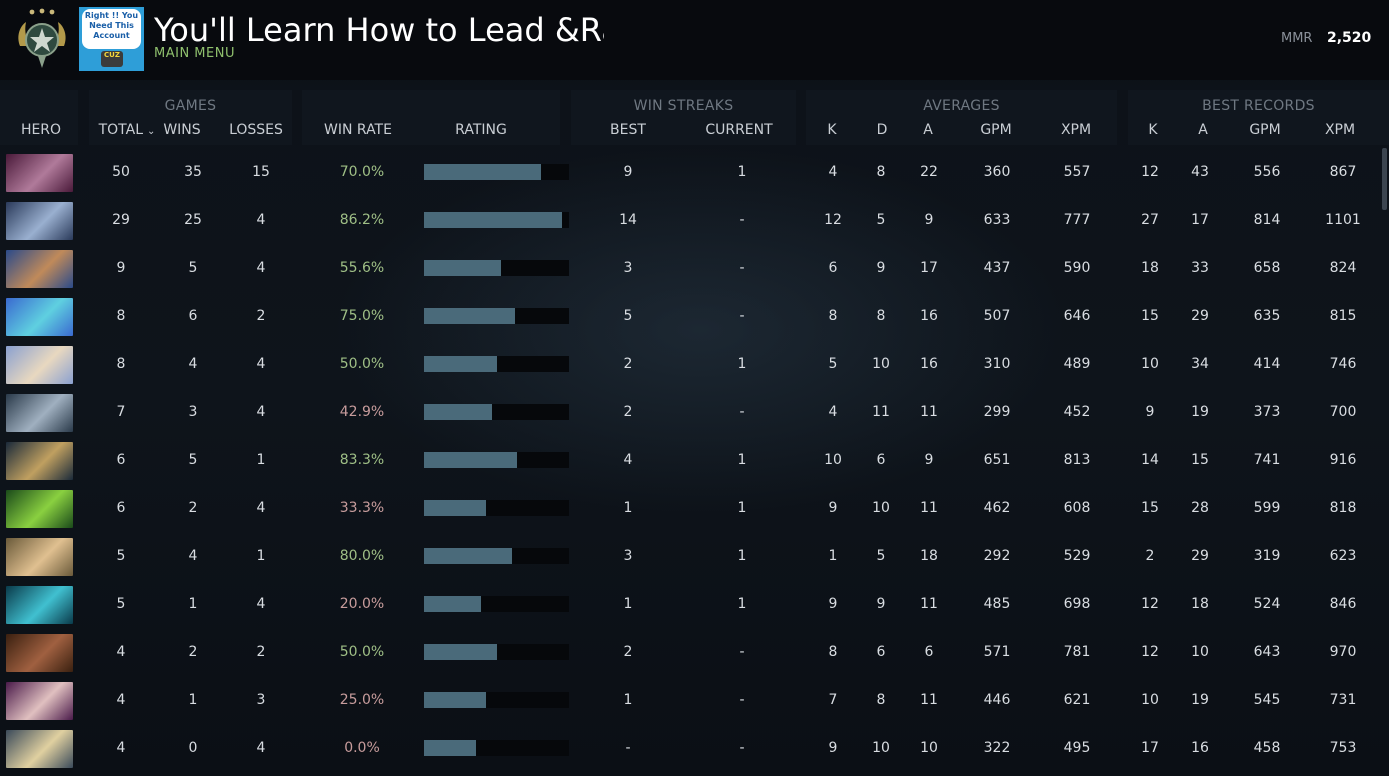 This screenshot has height=776, width=1389. What do you see at coordinates (690, 368) in the screenshot?
I see `table-row: 8 4 4 50.0% 2 1 5 10 16 310 489 10 34 414 746` at bounding box center [690, 368].